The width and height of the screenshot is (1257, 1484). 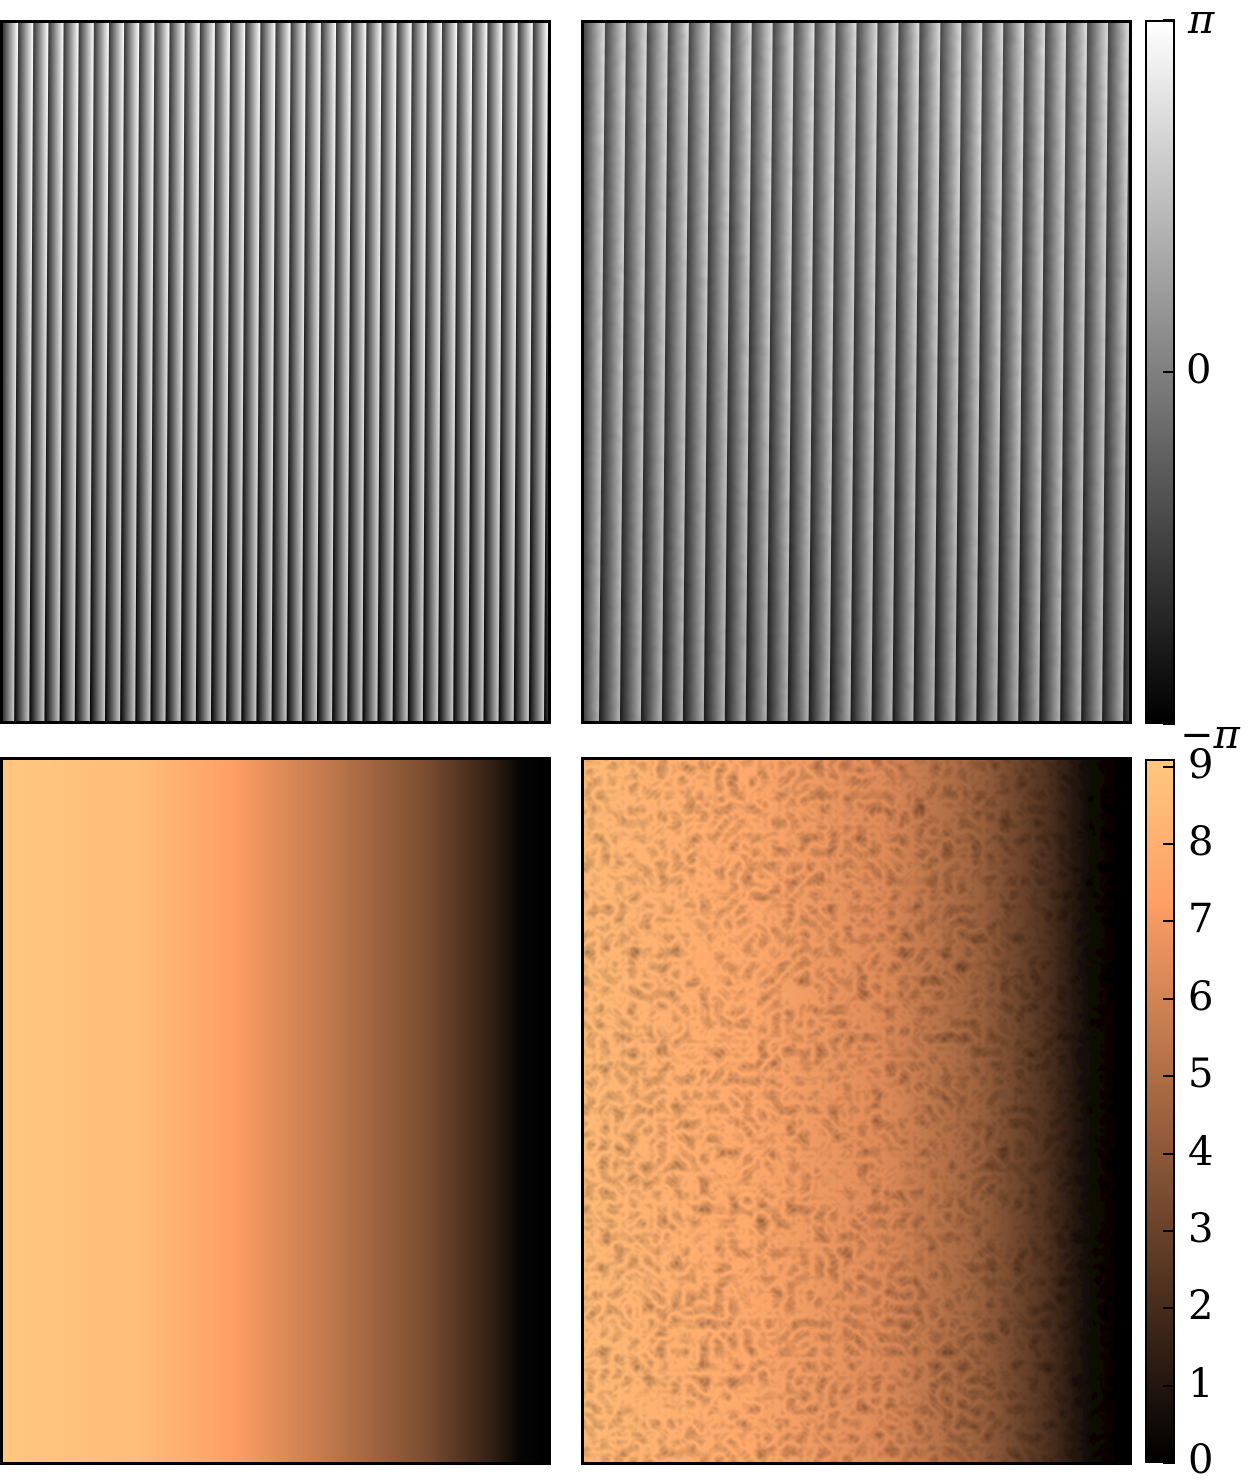 What do you see at coordinates (1201, 1306) in the screenshot?
I see `colorbar-tick-label: 2` at bounding box center [1201, 1306].